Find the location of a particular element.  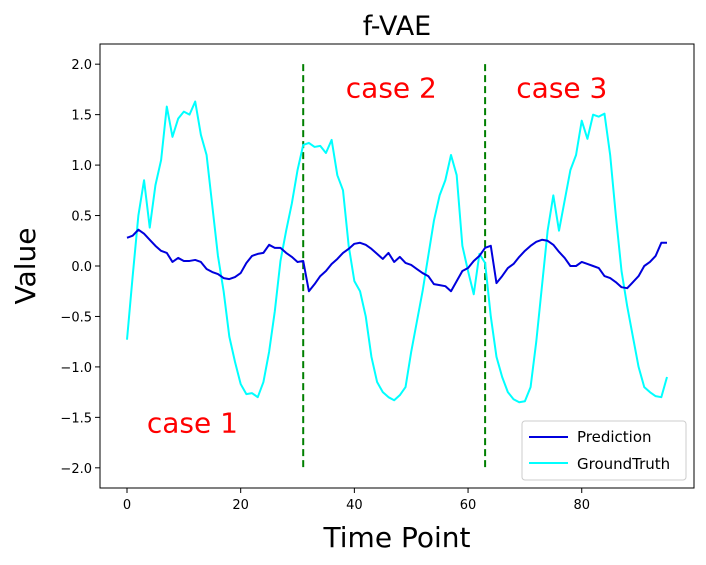

x-axis: 0 20 40 60 80 is located at coordinates (356, 500).